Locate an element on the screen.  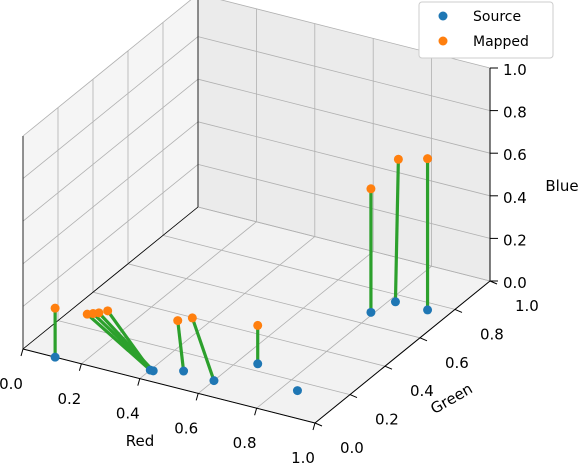
x-tick-label: 1.0 is located at coordinates (303, 457).